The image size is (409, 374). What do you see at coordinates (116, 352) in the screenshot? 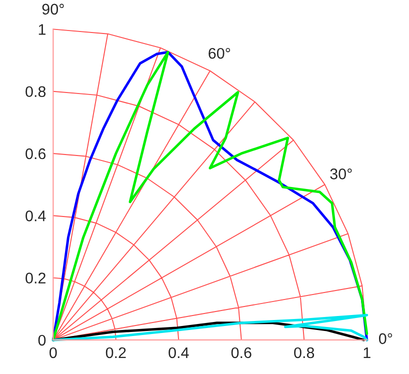
I see `x-tick-label: 0.2` at bounding box center [116, 352].